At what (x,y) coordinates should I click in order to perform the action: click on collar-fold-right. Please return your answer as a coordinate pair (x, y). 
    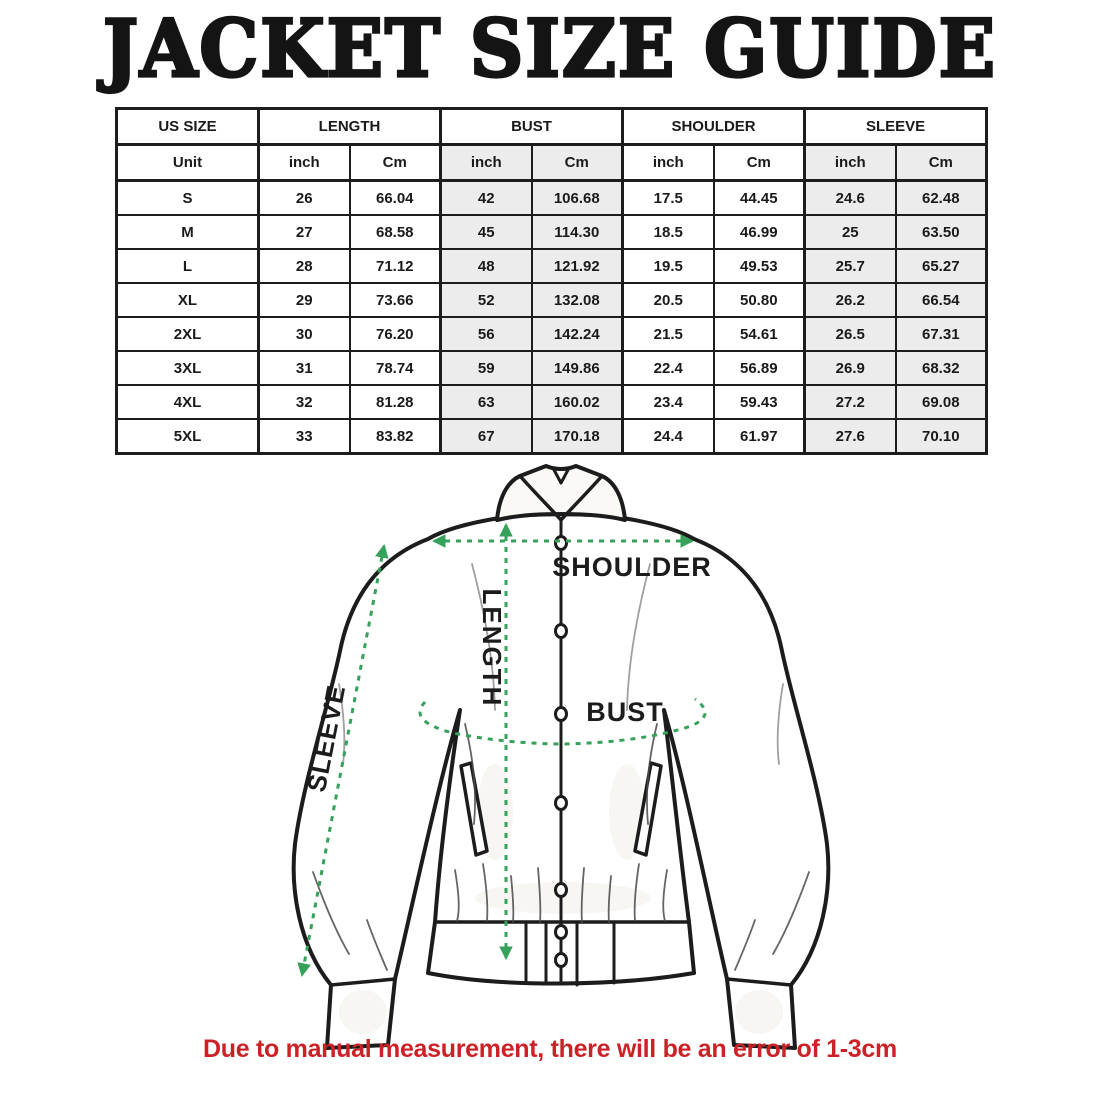
    Looking at the image, I should click on (581, 498).